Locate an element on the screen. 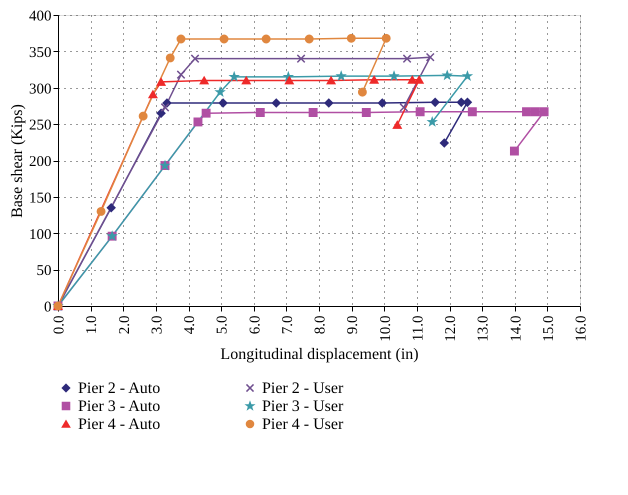 Image resolution: width=628 pixels, height=495 pixels. x-tick-label: 6.0 is located at coordinates (255, 325).